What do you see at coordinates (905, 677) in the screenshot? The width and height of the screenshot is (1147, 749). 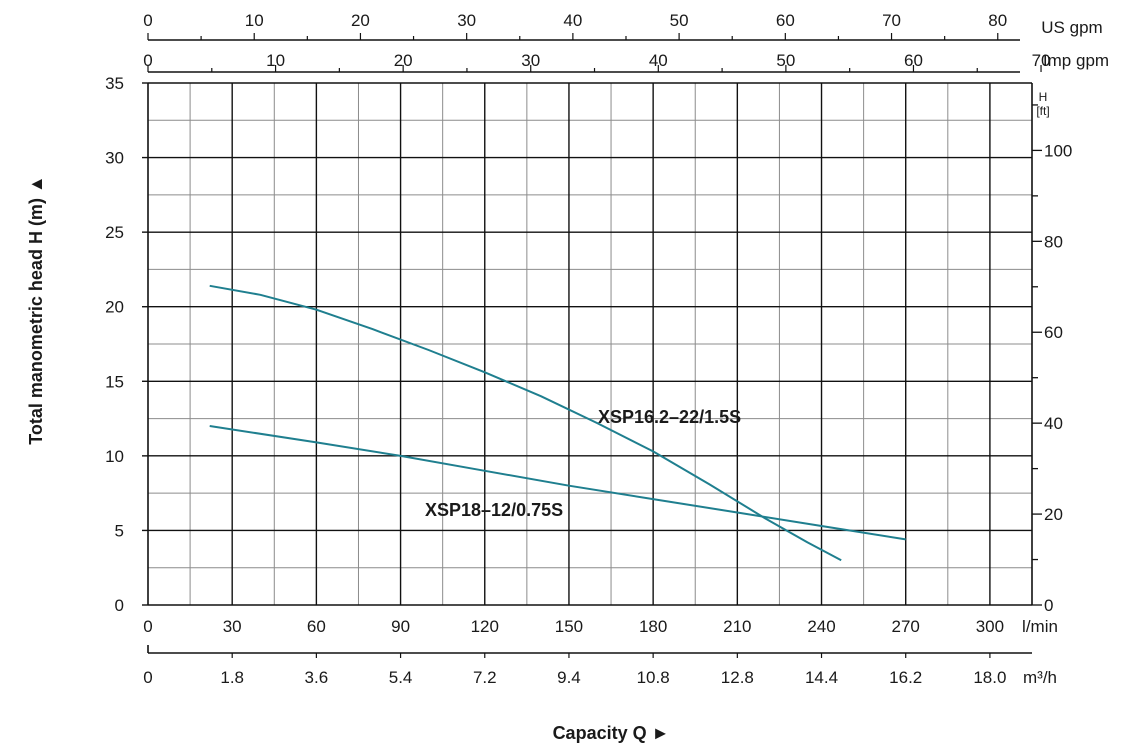 I see `m3h-tick-label: 16.2` at bounding box center [905, 677].